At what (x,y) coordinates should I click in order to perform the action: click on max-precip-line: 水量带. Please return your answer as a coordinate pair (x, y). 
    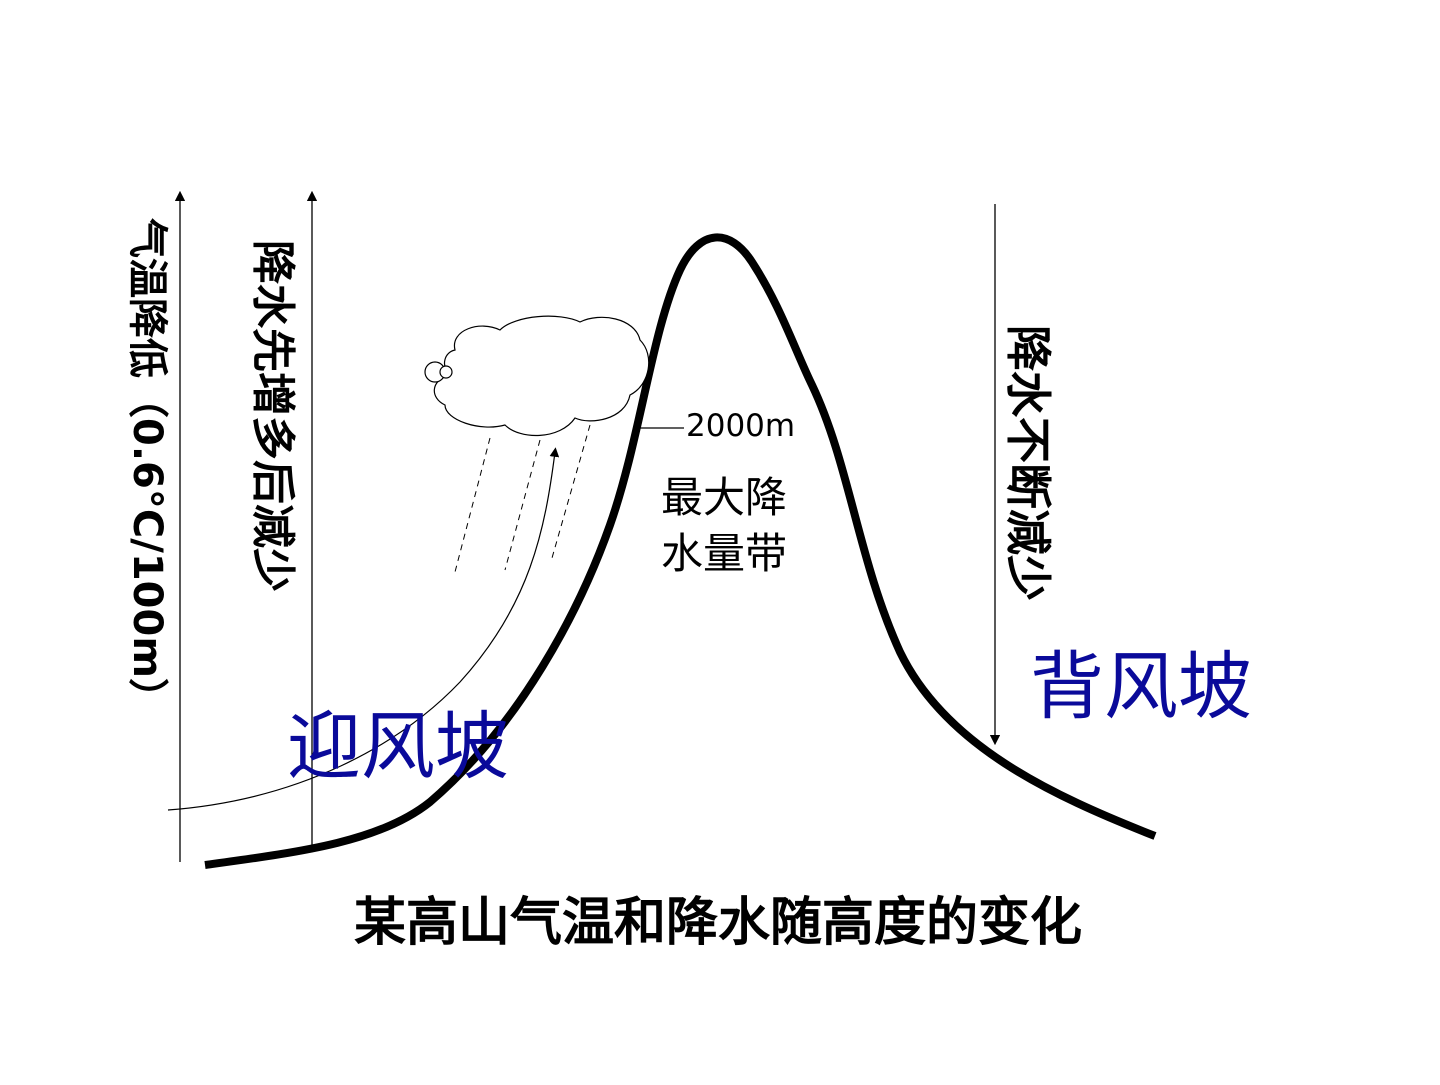
    Looking at the image, I should click on (724, 553).